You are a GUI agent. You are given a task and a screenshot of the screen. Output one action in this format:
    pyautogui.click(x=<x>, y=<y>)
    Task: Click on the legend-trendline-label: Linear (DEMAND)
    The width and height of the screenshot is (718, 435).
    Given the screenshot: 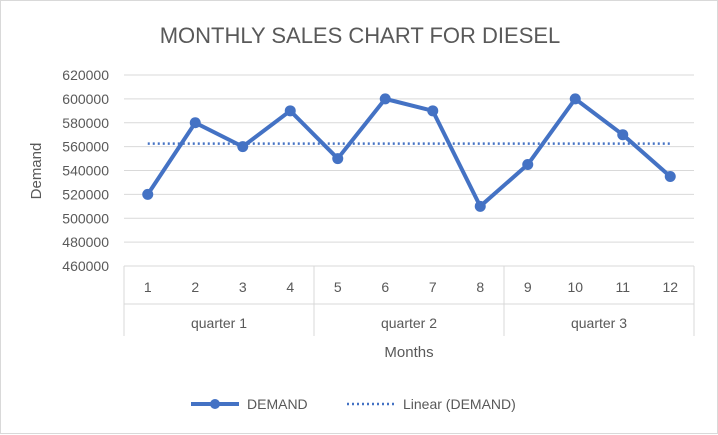 What is the action you would take?
    pyautogui.click(x=459, y=404)
    